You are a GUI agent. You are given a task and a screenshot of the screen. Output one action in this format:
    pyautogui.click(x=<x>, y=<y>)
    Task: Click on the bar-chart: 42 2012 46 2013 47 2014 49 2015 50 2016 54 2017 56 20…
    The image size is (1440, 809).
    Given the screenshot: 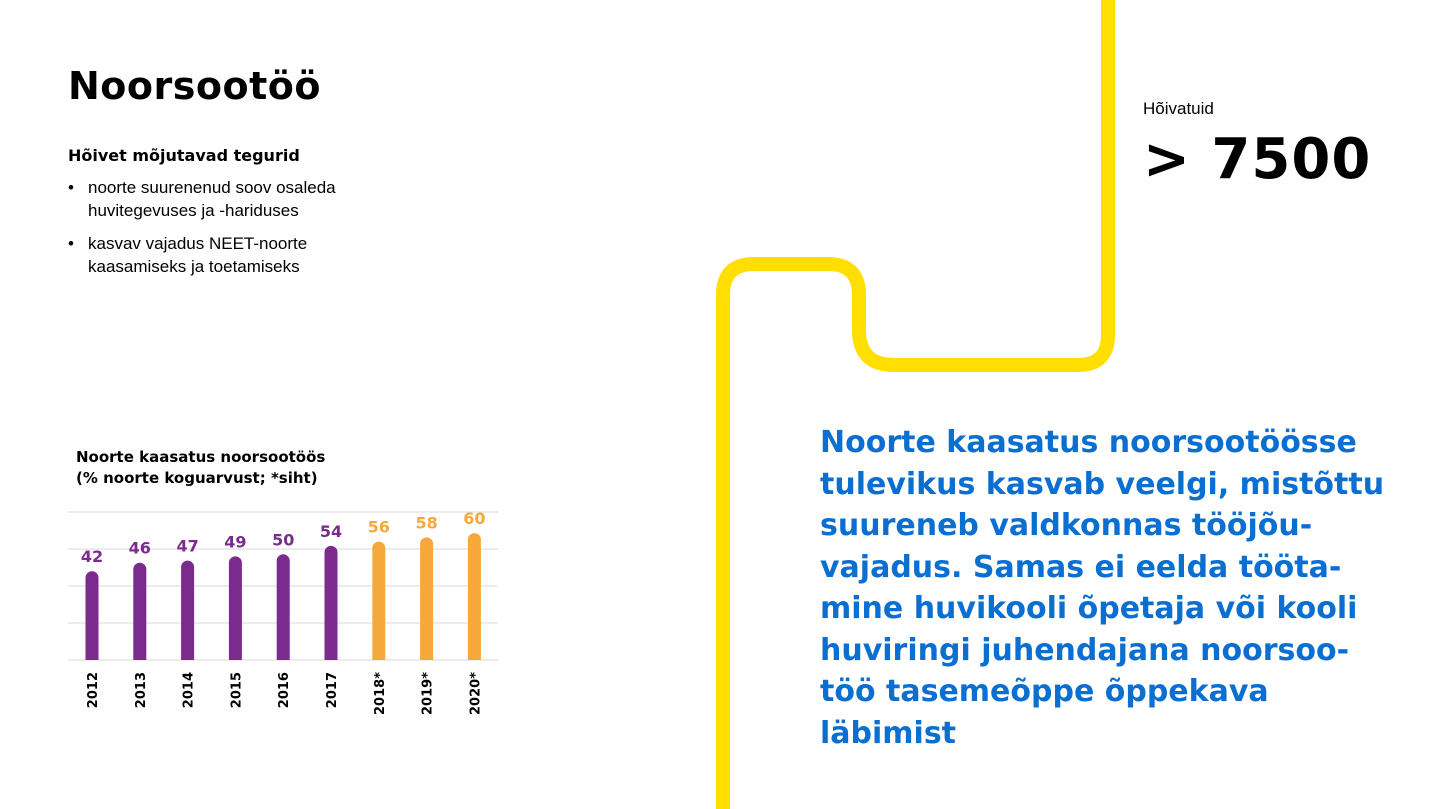 What is the action you would take?
    pyautogui.click(x=283, y=612)
    